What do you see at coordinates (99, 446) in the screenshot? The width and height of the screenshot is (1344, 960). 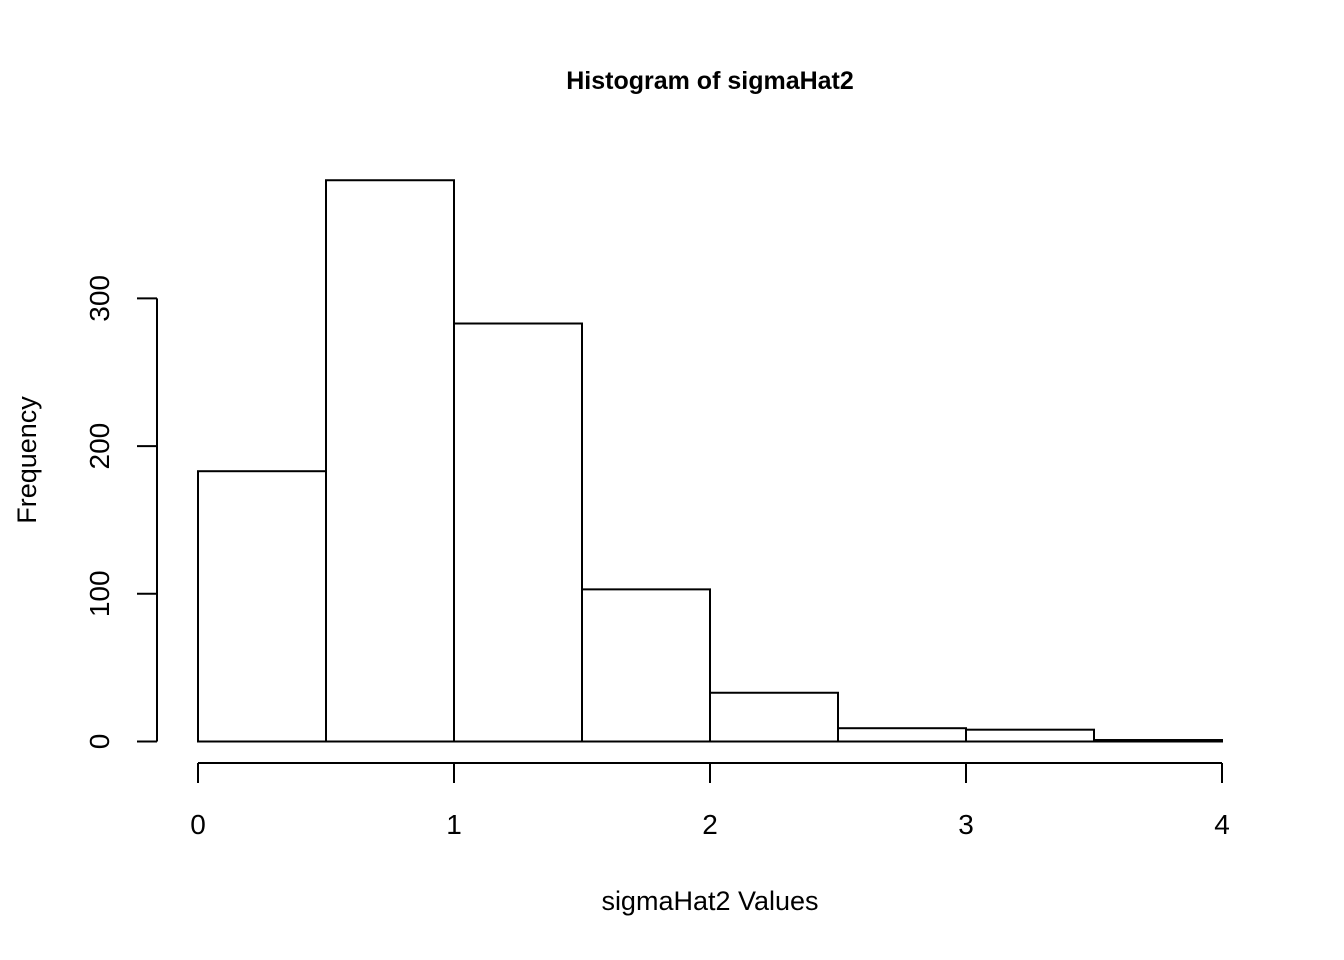 I see `y-tick-label-2: 200` at bounding box center [99, 446].